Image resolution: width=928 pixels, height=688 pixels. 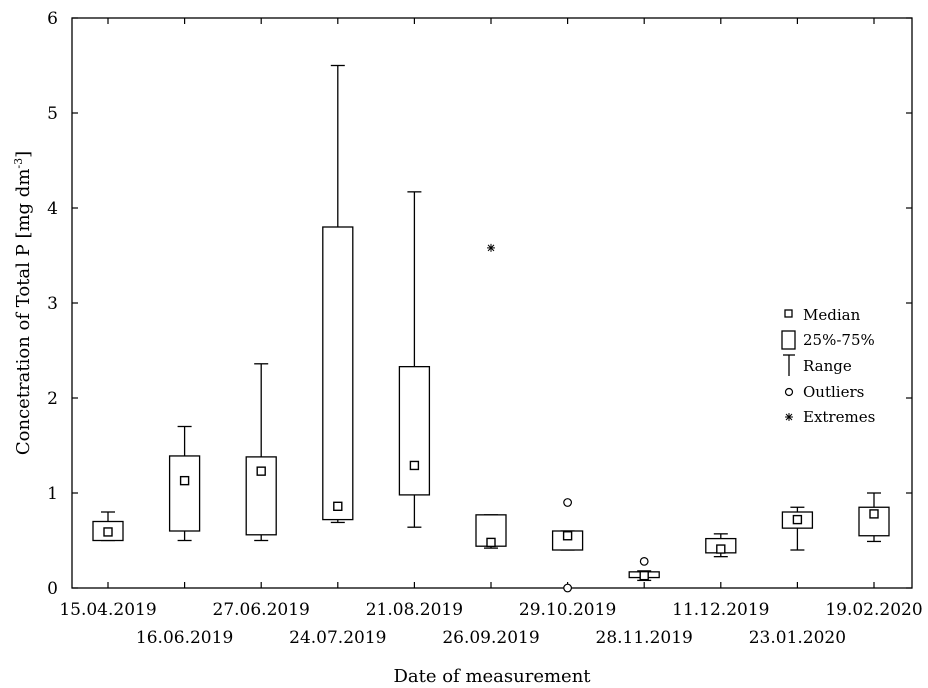 I want to click on y-tick-label: 0, so click(x=52, y=589).